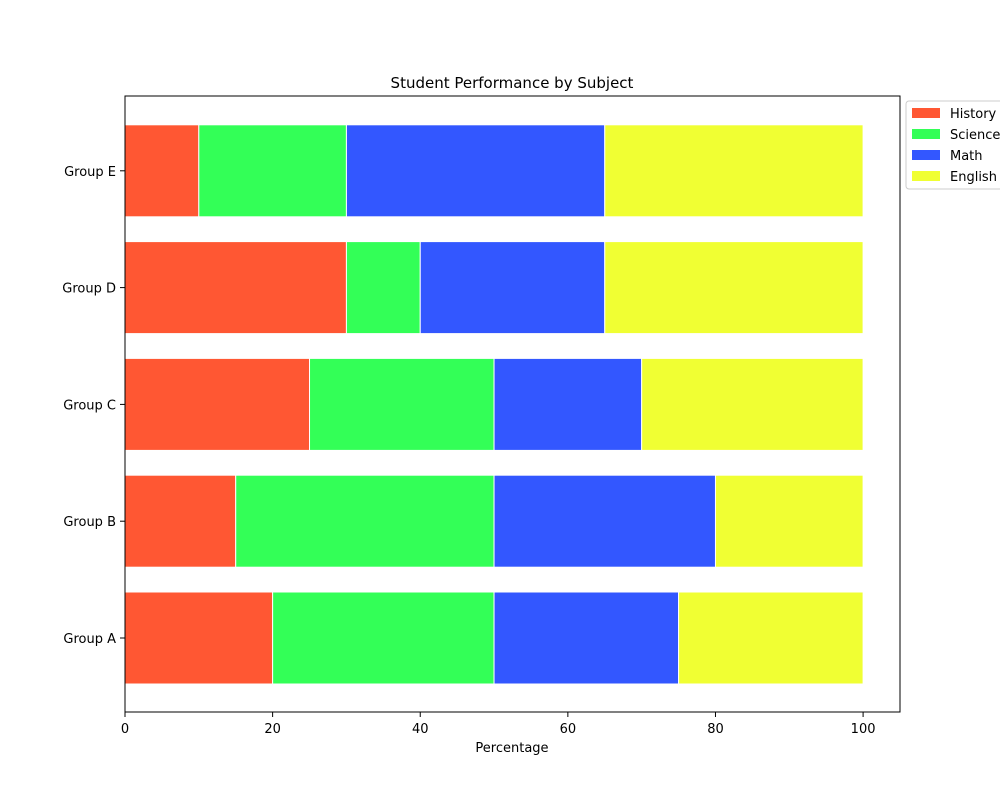 Image resolution: width=1000 pixels, height=800 pixels. Describe the element at coordinates (217, 404) in the screenshot. I see `bar-history-group-c` at that location.